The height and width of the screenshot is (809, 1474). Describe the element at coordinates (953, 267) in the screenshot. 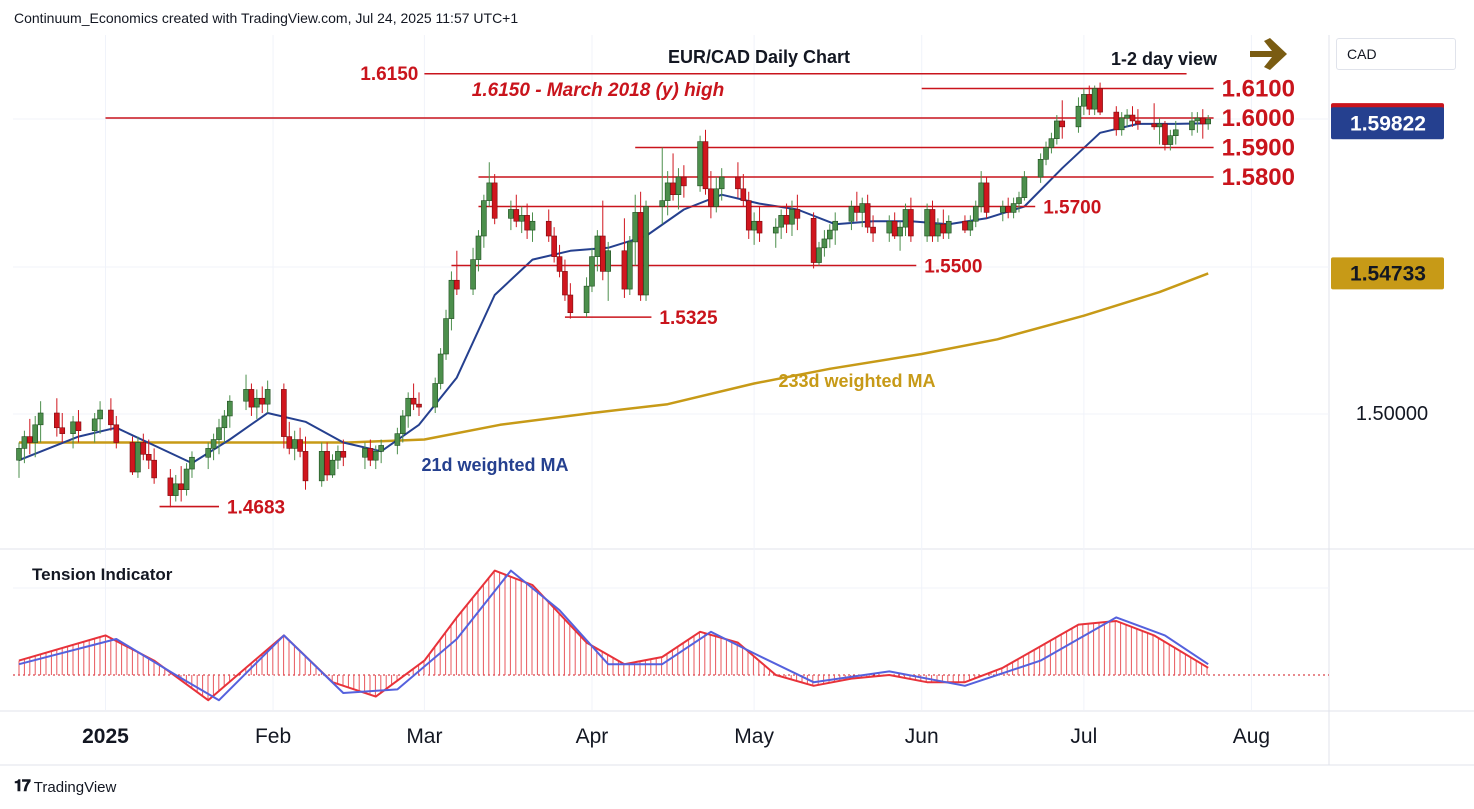

I see `level-label: 1.5500` at that location.